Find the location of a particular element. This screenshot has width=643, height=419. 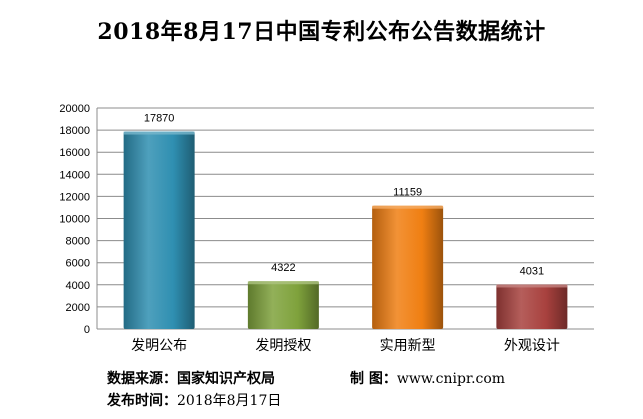

y-tick-label: 2000 is located at coordinates (78, 308).